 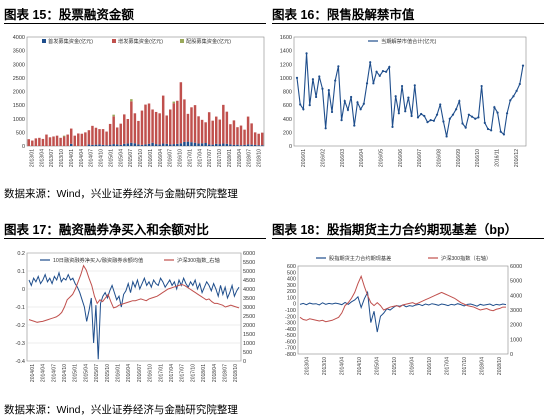 What do you see at coordinates (62, 158) in the screenshot?
I see `chart-15-xtick-label: 2013/10` at bounding box center [62, 158].